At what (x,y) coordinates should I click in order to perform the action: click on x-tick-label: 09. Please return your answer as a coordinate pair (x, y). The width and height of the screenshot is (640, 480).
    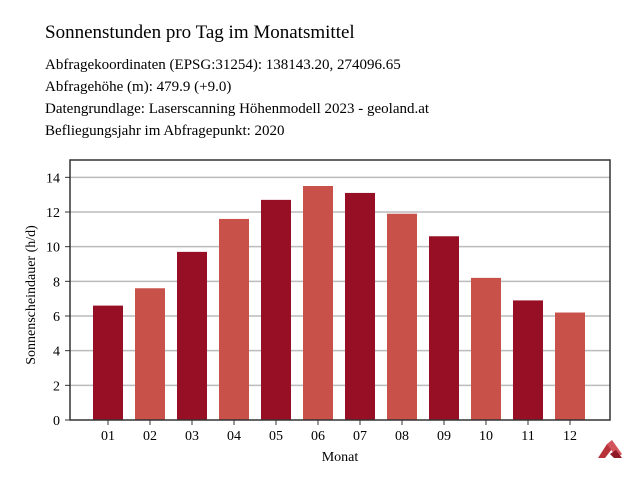
    Looking at the image, I should click on (444, 436).